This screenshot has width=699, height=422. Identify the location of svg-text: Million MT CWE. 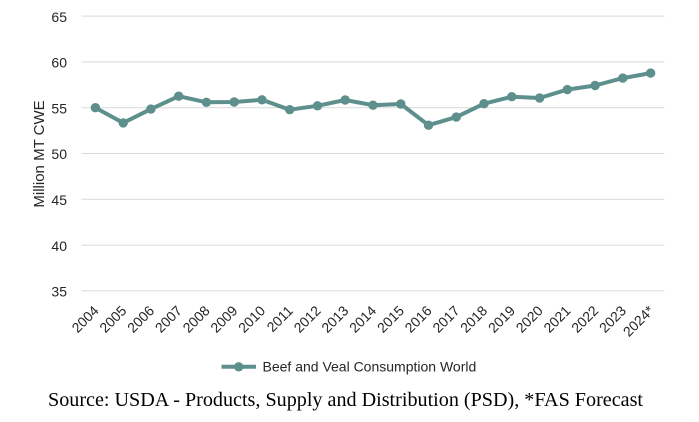
(39, 153).